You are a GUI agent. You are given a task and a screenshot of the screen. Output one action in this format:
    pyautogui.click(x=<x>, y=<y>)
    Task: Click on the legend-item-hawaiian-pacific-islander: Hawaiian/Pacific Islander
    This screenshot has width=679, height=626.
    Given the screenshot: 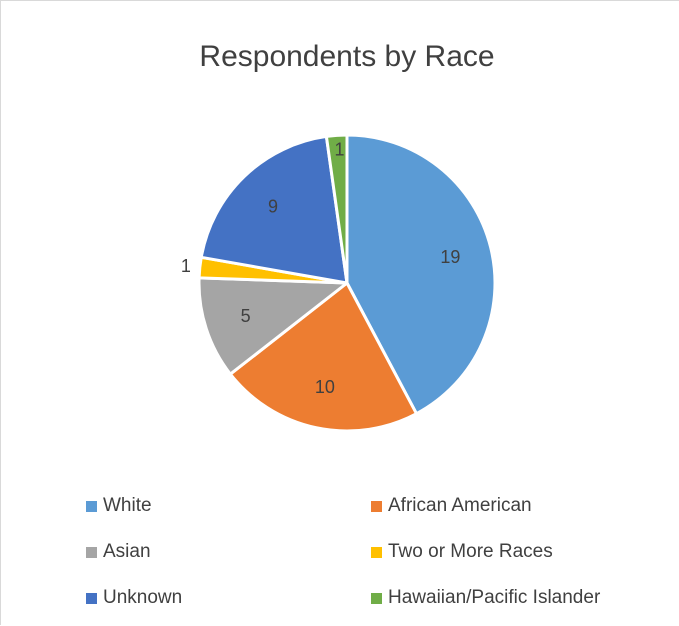 What is the action you would take?
    pyautogui.click(x=485, y=598)
    